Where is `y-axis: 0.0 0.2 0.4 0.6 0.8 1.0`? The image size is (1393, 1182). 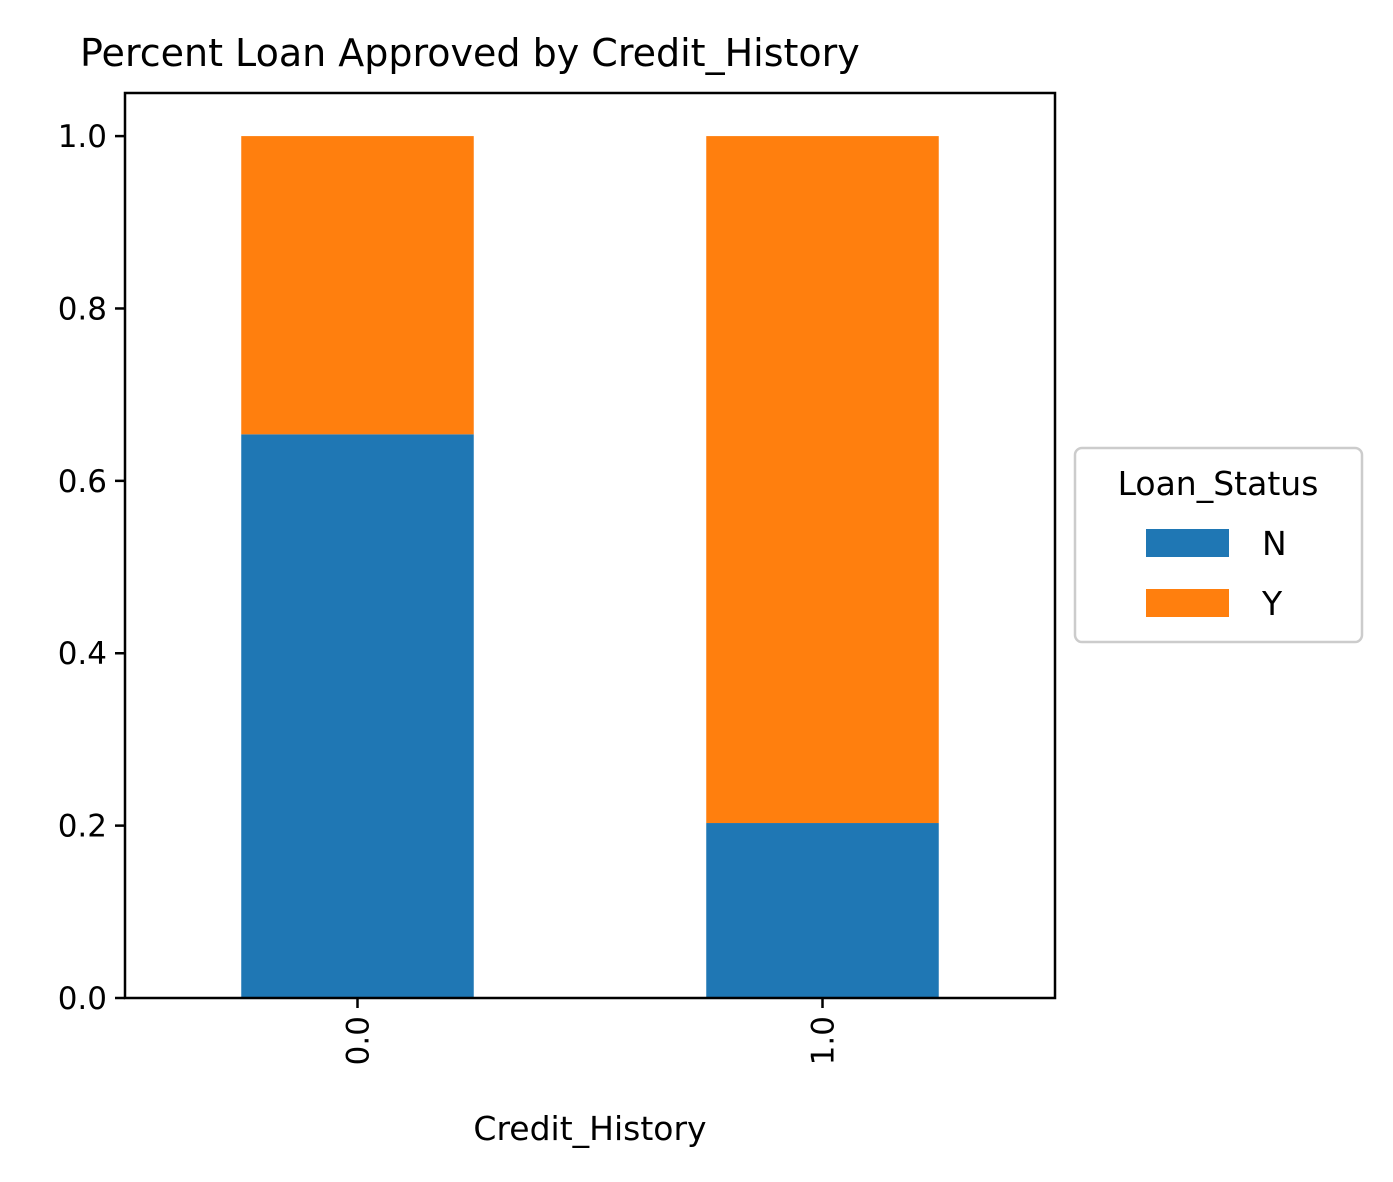
y-axis: 0.0 0.2 0.4 0.6 0.8 1.0 is located at coordinates (91, 568).